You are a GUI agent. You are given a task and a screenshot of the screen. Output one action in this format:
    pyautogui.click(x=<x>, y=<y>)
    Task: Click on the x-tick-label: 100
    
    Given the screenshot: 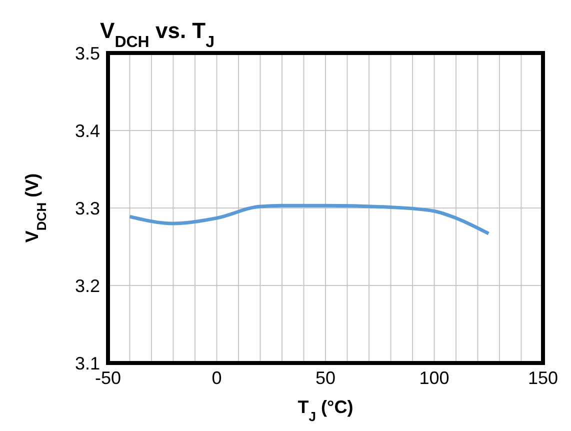 What is the action you would take?
    pyautogui.click(x=434, y=378)
    